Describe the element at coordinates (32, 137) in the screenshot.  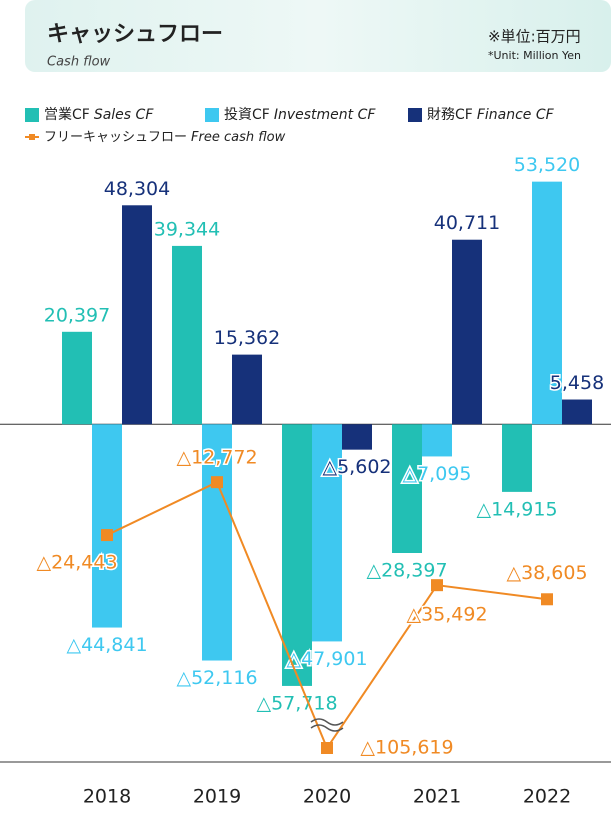
I see `legend-marker` at that location.